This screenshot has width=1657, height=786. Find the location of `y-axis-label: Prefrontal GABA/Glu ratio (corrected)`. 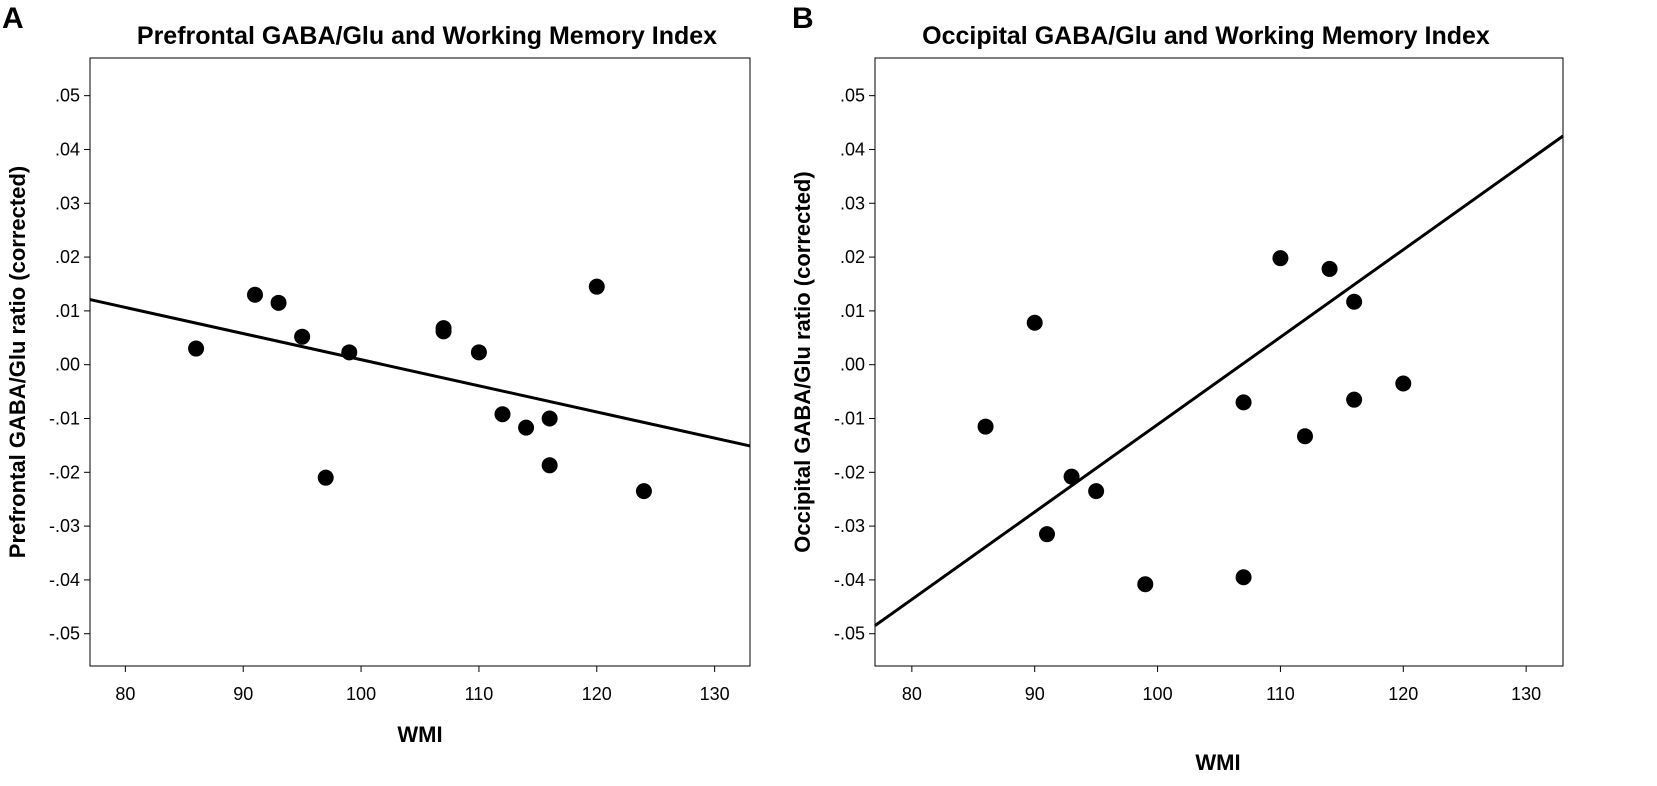

y-axis-label: Prefrontal GABA/Glu ratio (corrected) is located at coordinates (17, 362).